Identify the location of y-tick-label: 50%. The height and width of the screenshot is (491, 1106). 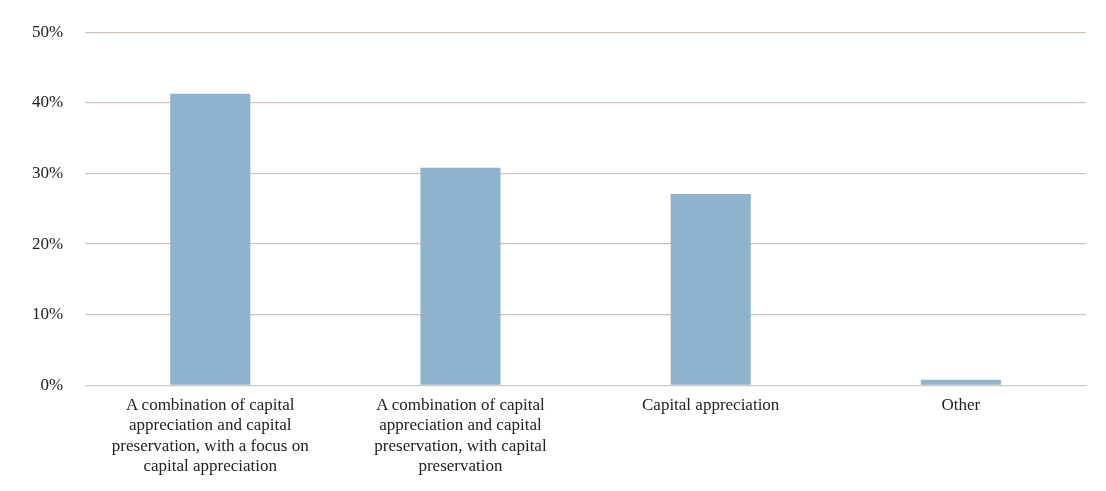
(47, 31).